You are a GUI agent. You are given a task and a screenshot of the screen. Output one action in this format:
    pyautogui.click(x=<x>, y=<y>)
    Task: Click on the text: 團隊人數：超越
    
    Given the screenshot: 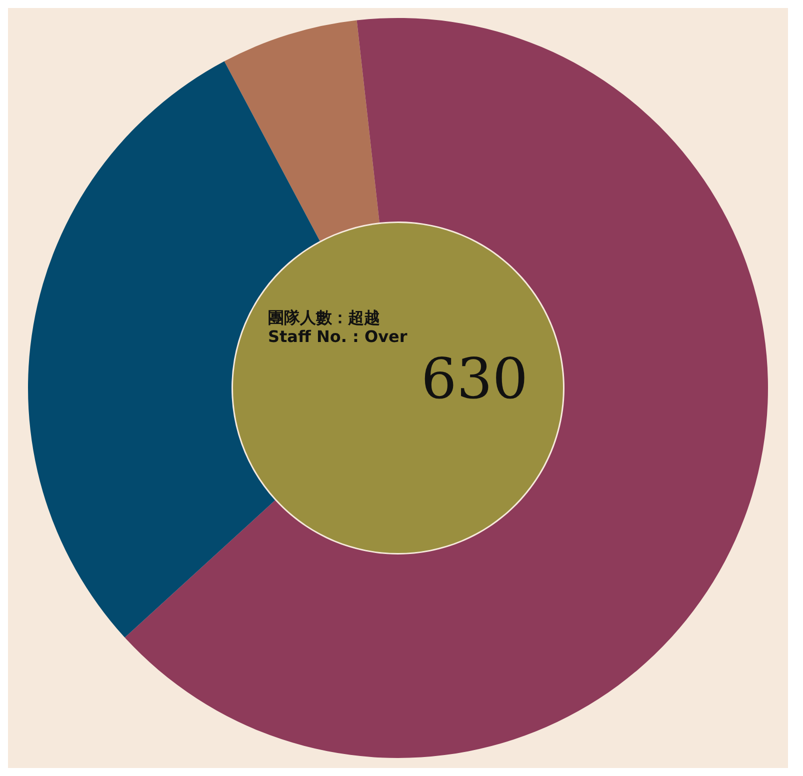 What is the action you would take?
    pyautogui.click(x=324, y=318)
    